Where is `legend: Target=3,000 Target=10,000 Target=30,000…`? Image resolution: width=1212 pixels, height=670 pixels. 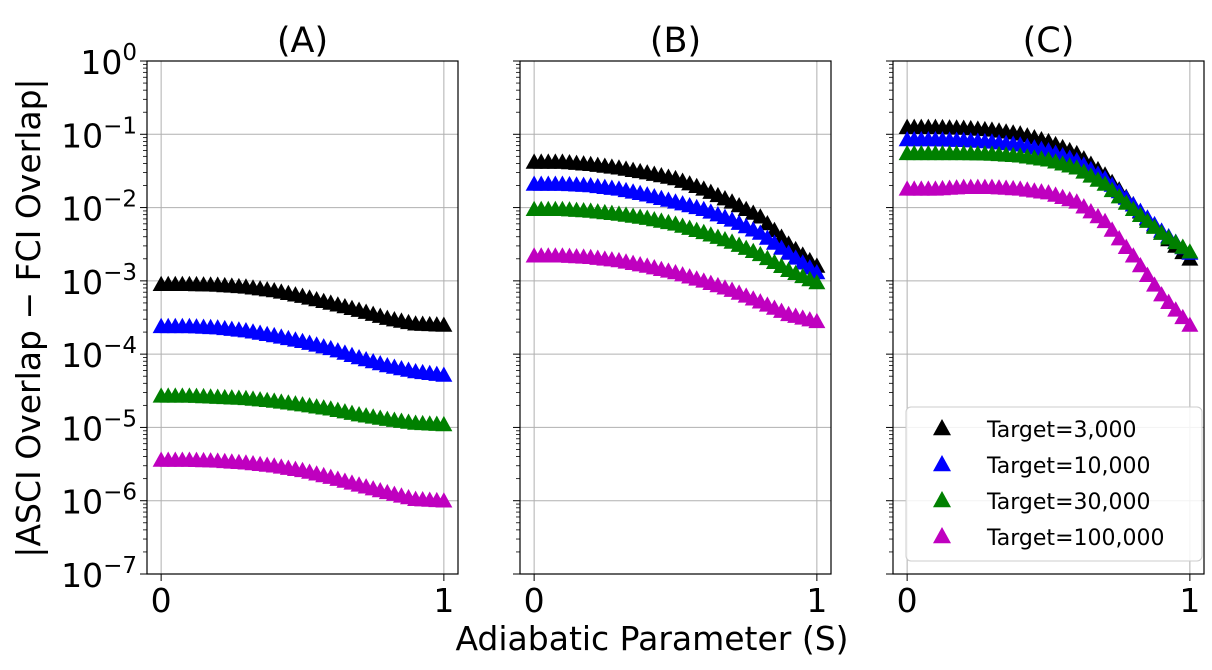 legend: Target=3,000 Target=10,000 Target=30,000… is located at coordinates (1054, 484).